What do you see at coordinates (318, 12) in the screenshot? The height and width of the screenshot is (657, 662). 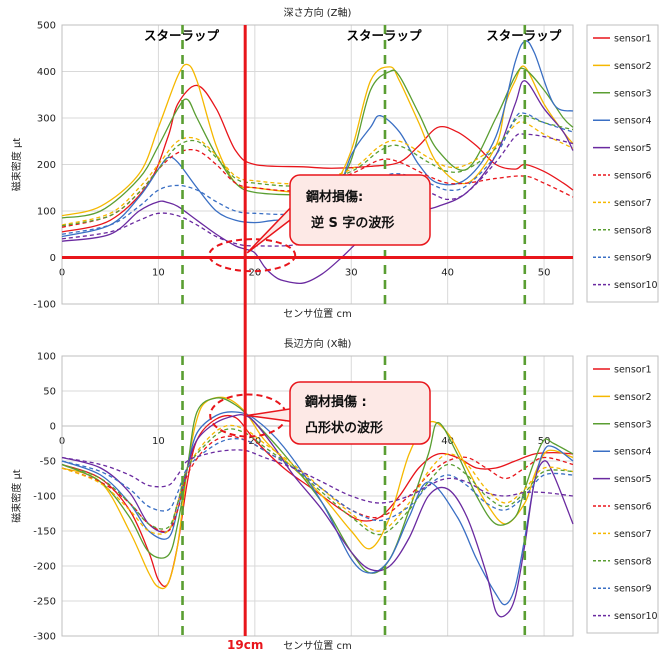 I see `chart-title: 深さ方向 (Z軸)` at bounding box center [318, 12].